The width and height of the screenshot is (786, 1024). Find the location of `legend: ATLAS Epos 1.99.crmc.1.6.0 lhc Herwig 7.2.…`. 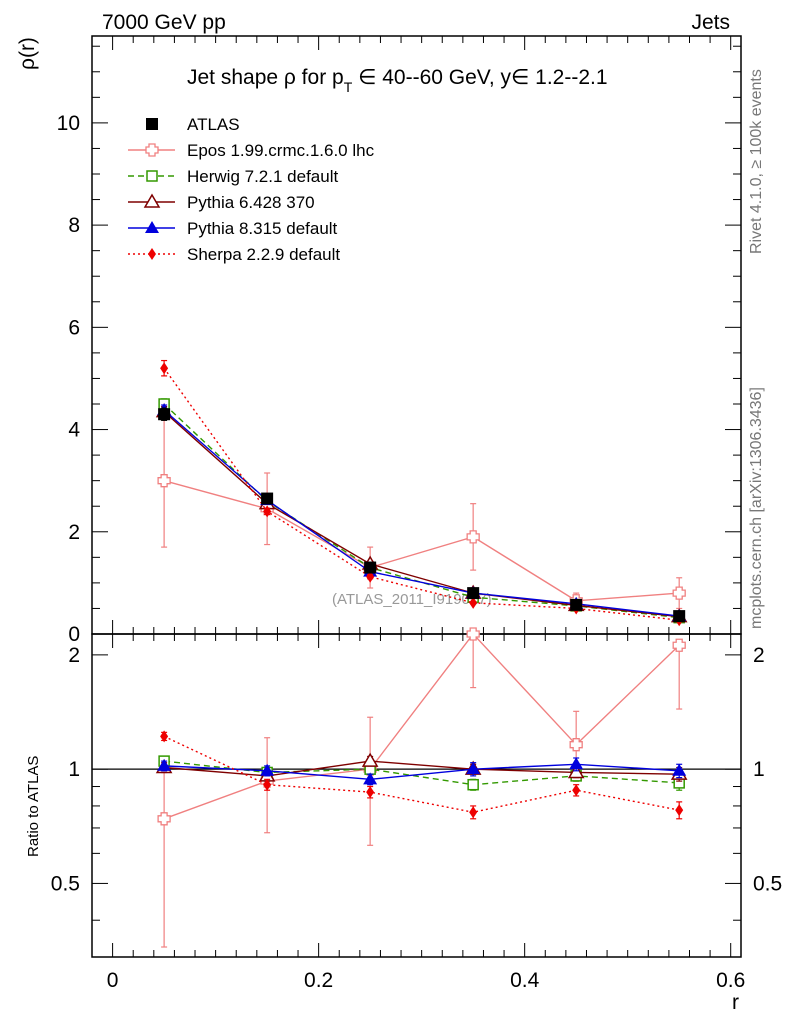

legend: ATLAS Epos 1.99.crmc.1.6.0 lhc Herwig 7.2.… is located at coordinates (251, 189).